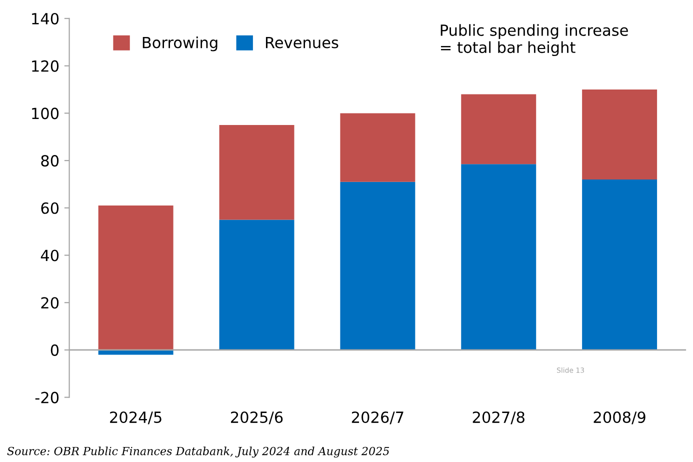  Describe the element at coordinates (47, 398) in the screenshot. I see `y-tick-label: -20` at that location.